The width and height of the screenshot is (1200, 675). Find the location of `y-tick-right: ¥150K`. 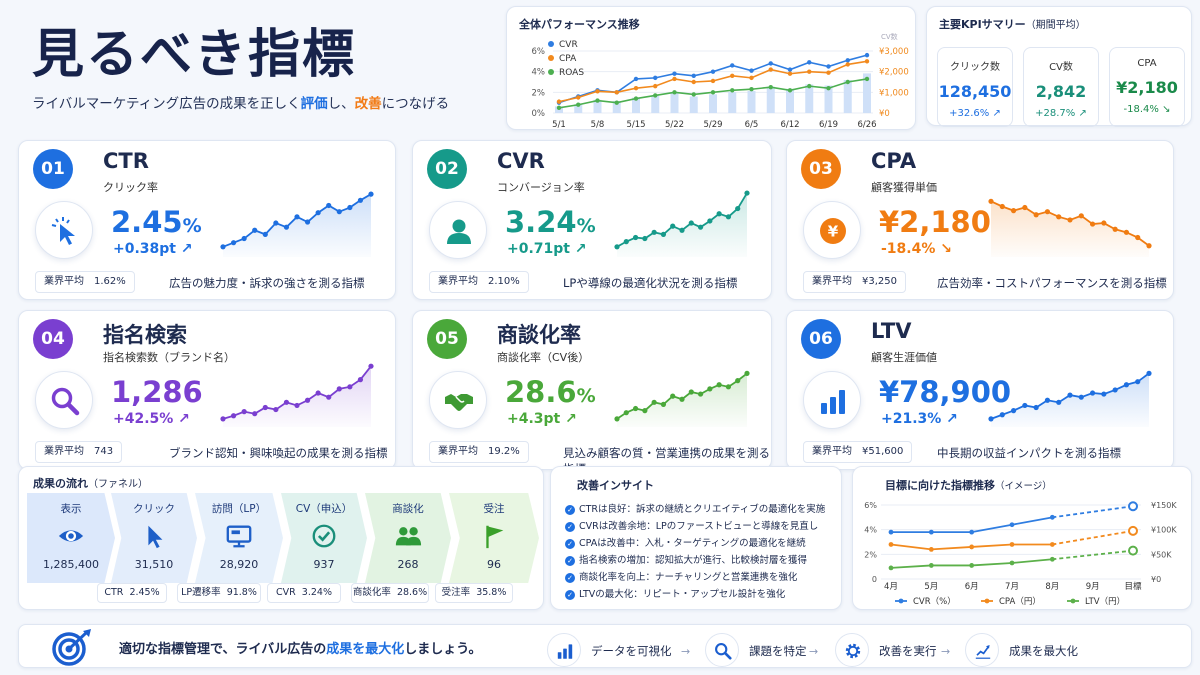

y-tick-right: ¥150K is located at coordinates (1164, 505).